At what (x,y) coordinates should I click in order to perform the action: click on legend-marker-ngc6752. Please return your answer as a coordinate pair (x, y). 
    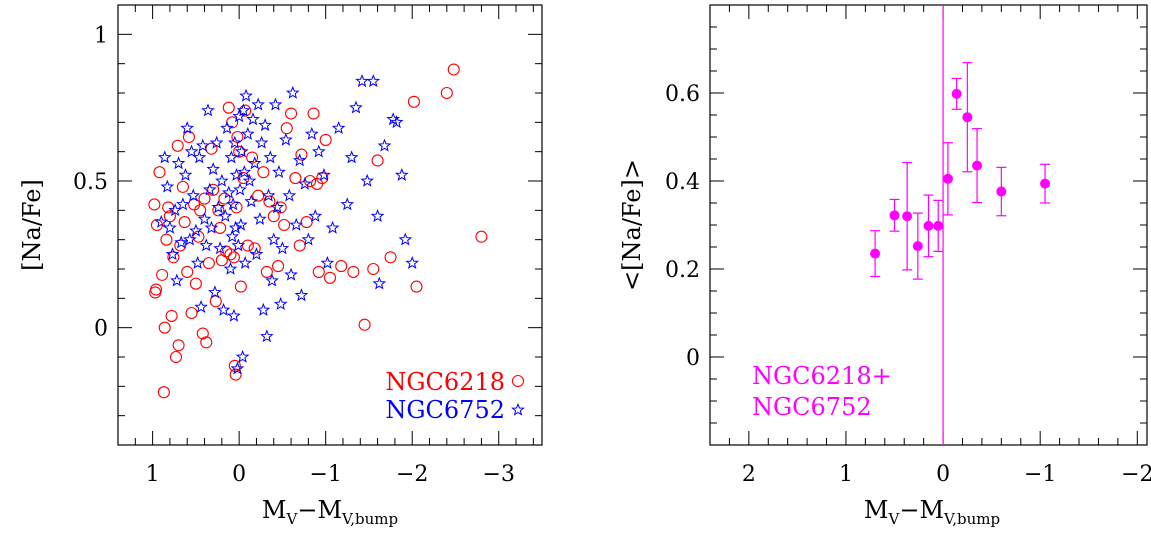
    Looking at the image, I should click on (518, 409).